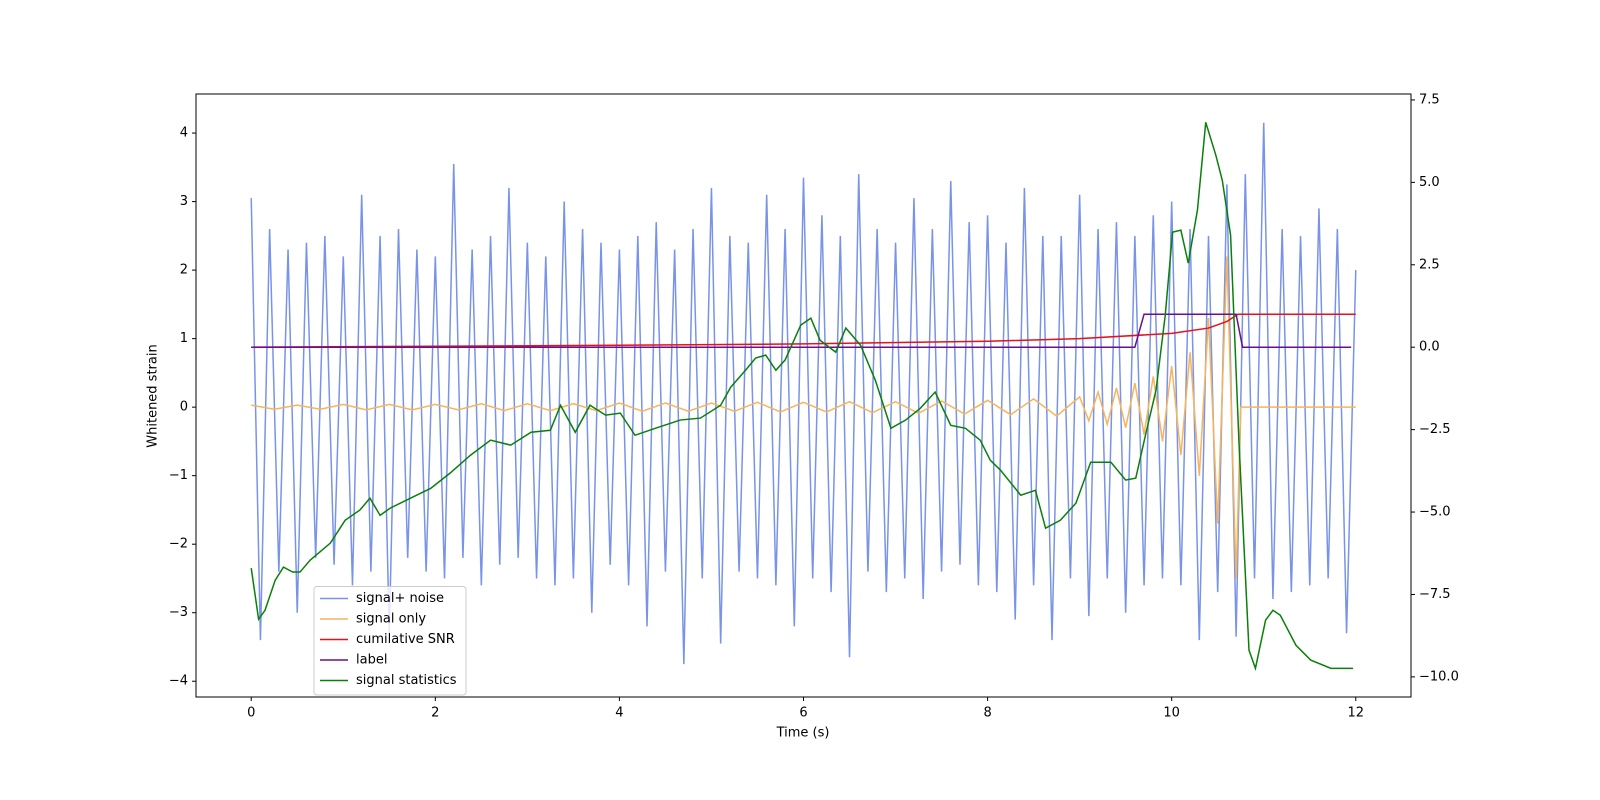  Describe the element at coordinates (400, 598) in the screenshot. I see `legend-label: signal+ noise` at that location.